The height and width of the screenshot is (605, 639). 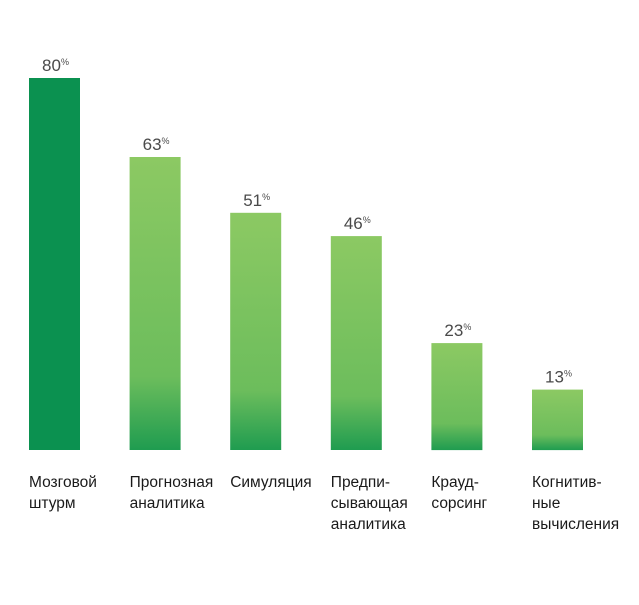 I want to click on category-label-2: Прогнозная аналитика, so click(x=172, y=493).